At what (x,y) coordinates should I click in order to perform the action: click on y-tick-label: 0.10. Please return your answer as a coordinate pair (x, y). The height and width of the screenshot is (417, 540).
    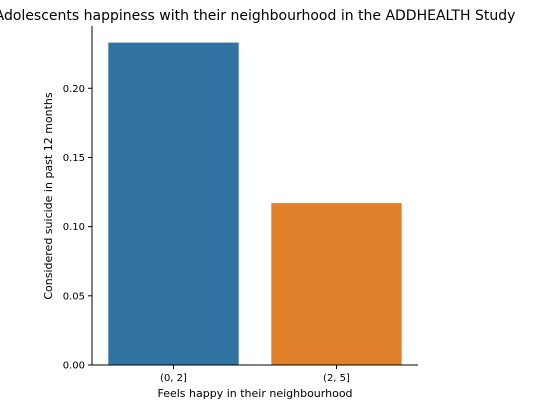
    Looking at the image, I should click on (74, 227).